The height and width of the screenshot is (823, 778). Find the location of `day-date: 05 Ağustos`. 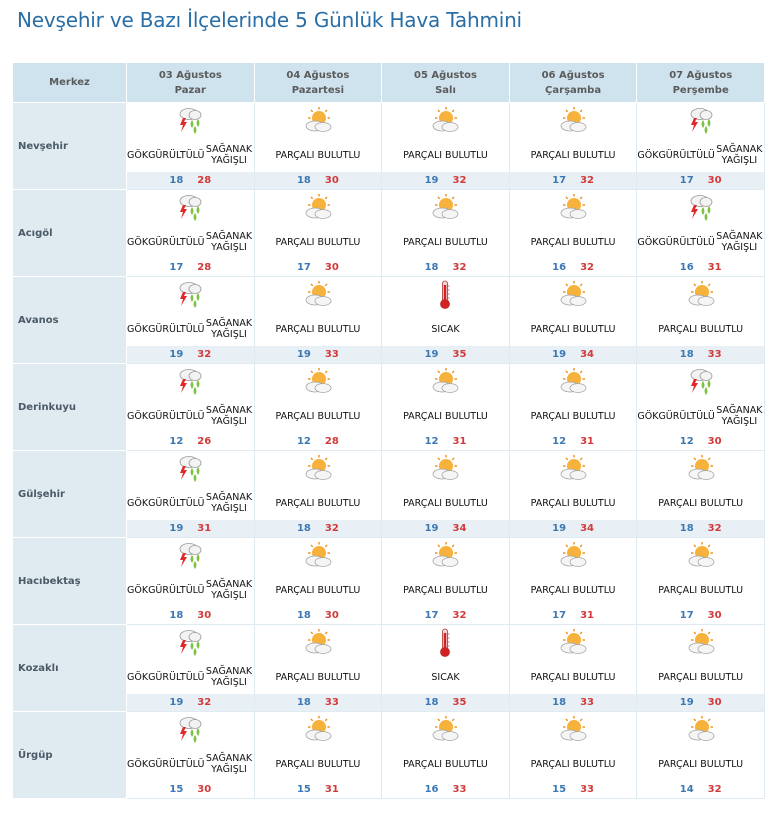

day-date: 05 Ağustos is located at coordinates (445, 75).